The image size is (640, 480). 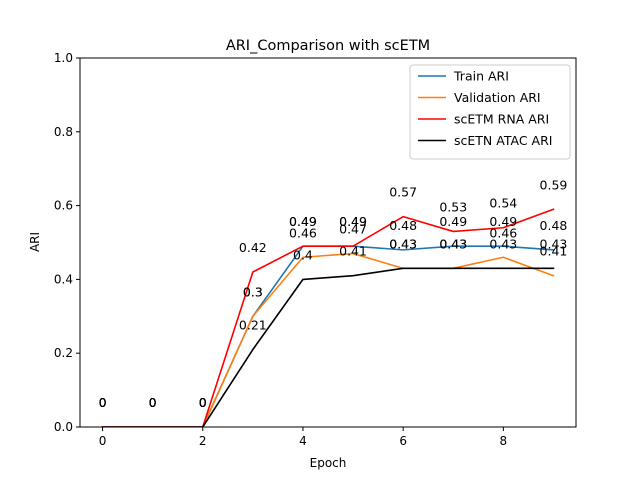 I want to click on legend-box, so click(x=490, y=112).